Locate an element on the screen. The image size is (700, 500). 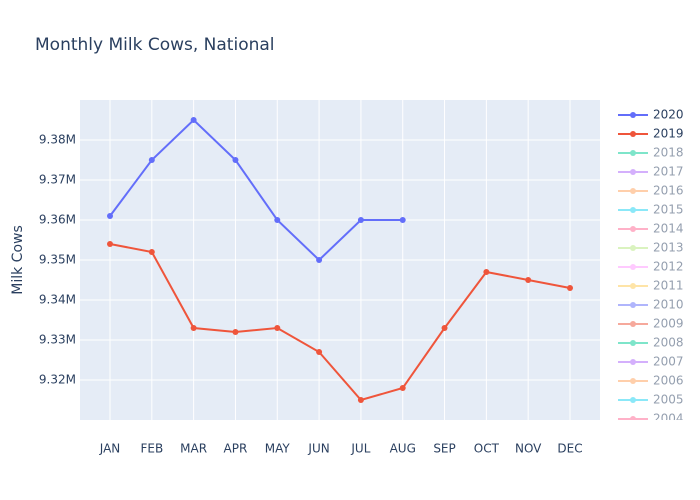
x-tick-label: JUL is located at coordinates (360, 449).